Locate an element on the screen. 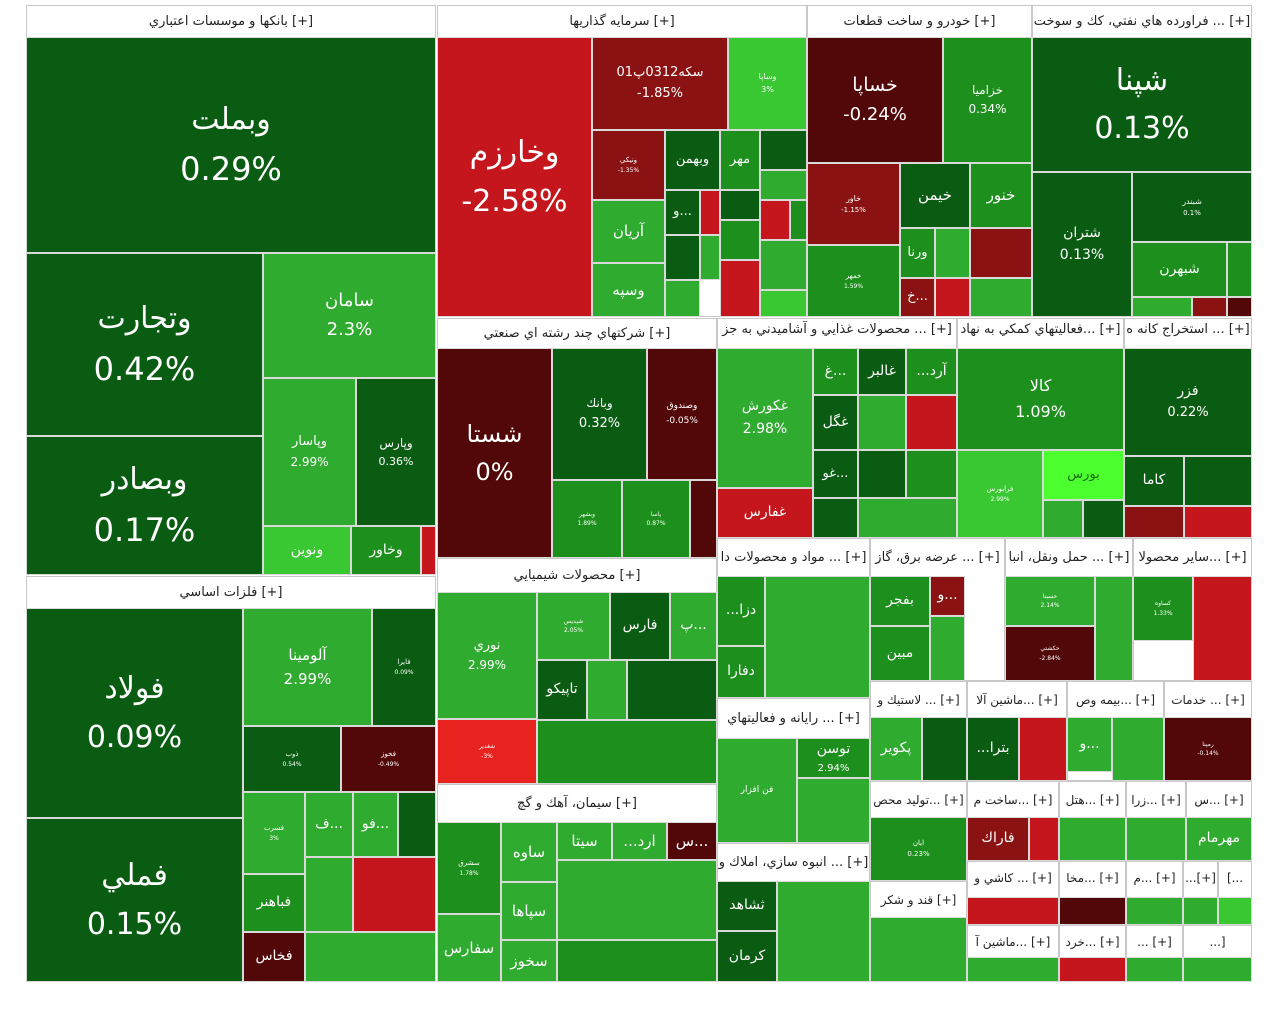 The width and height of the screenshot is (1280, 1014). stock-cell: وپاسار 2.99% is located at coordinates (309, 452).